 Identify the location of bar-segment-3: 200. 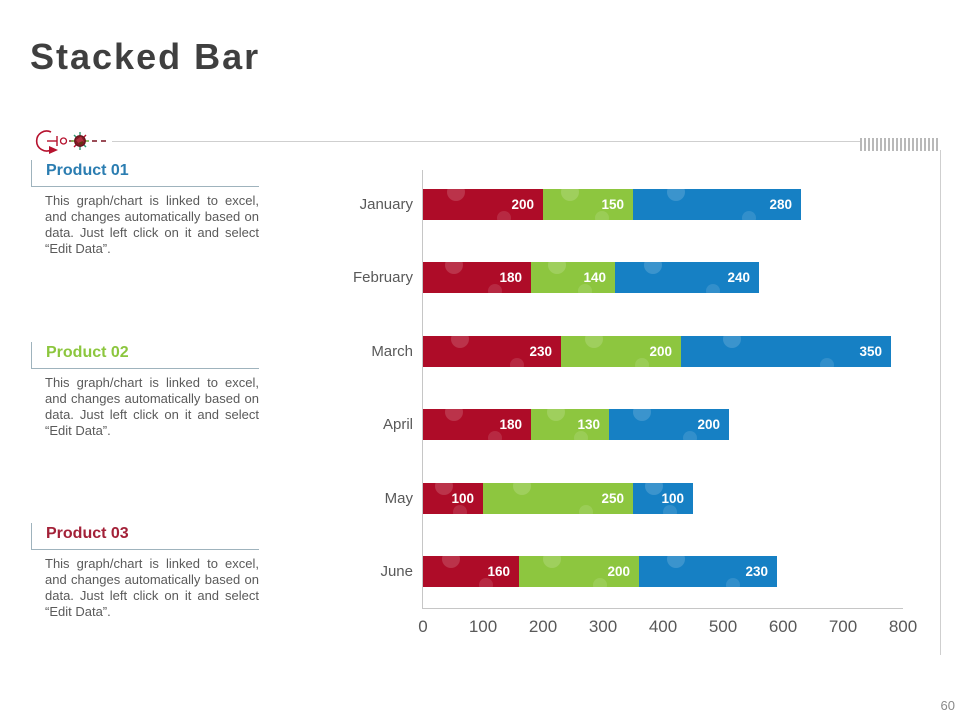
(669, 424).